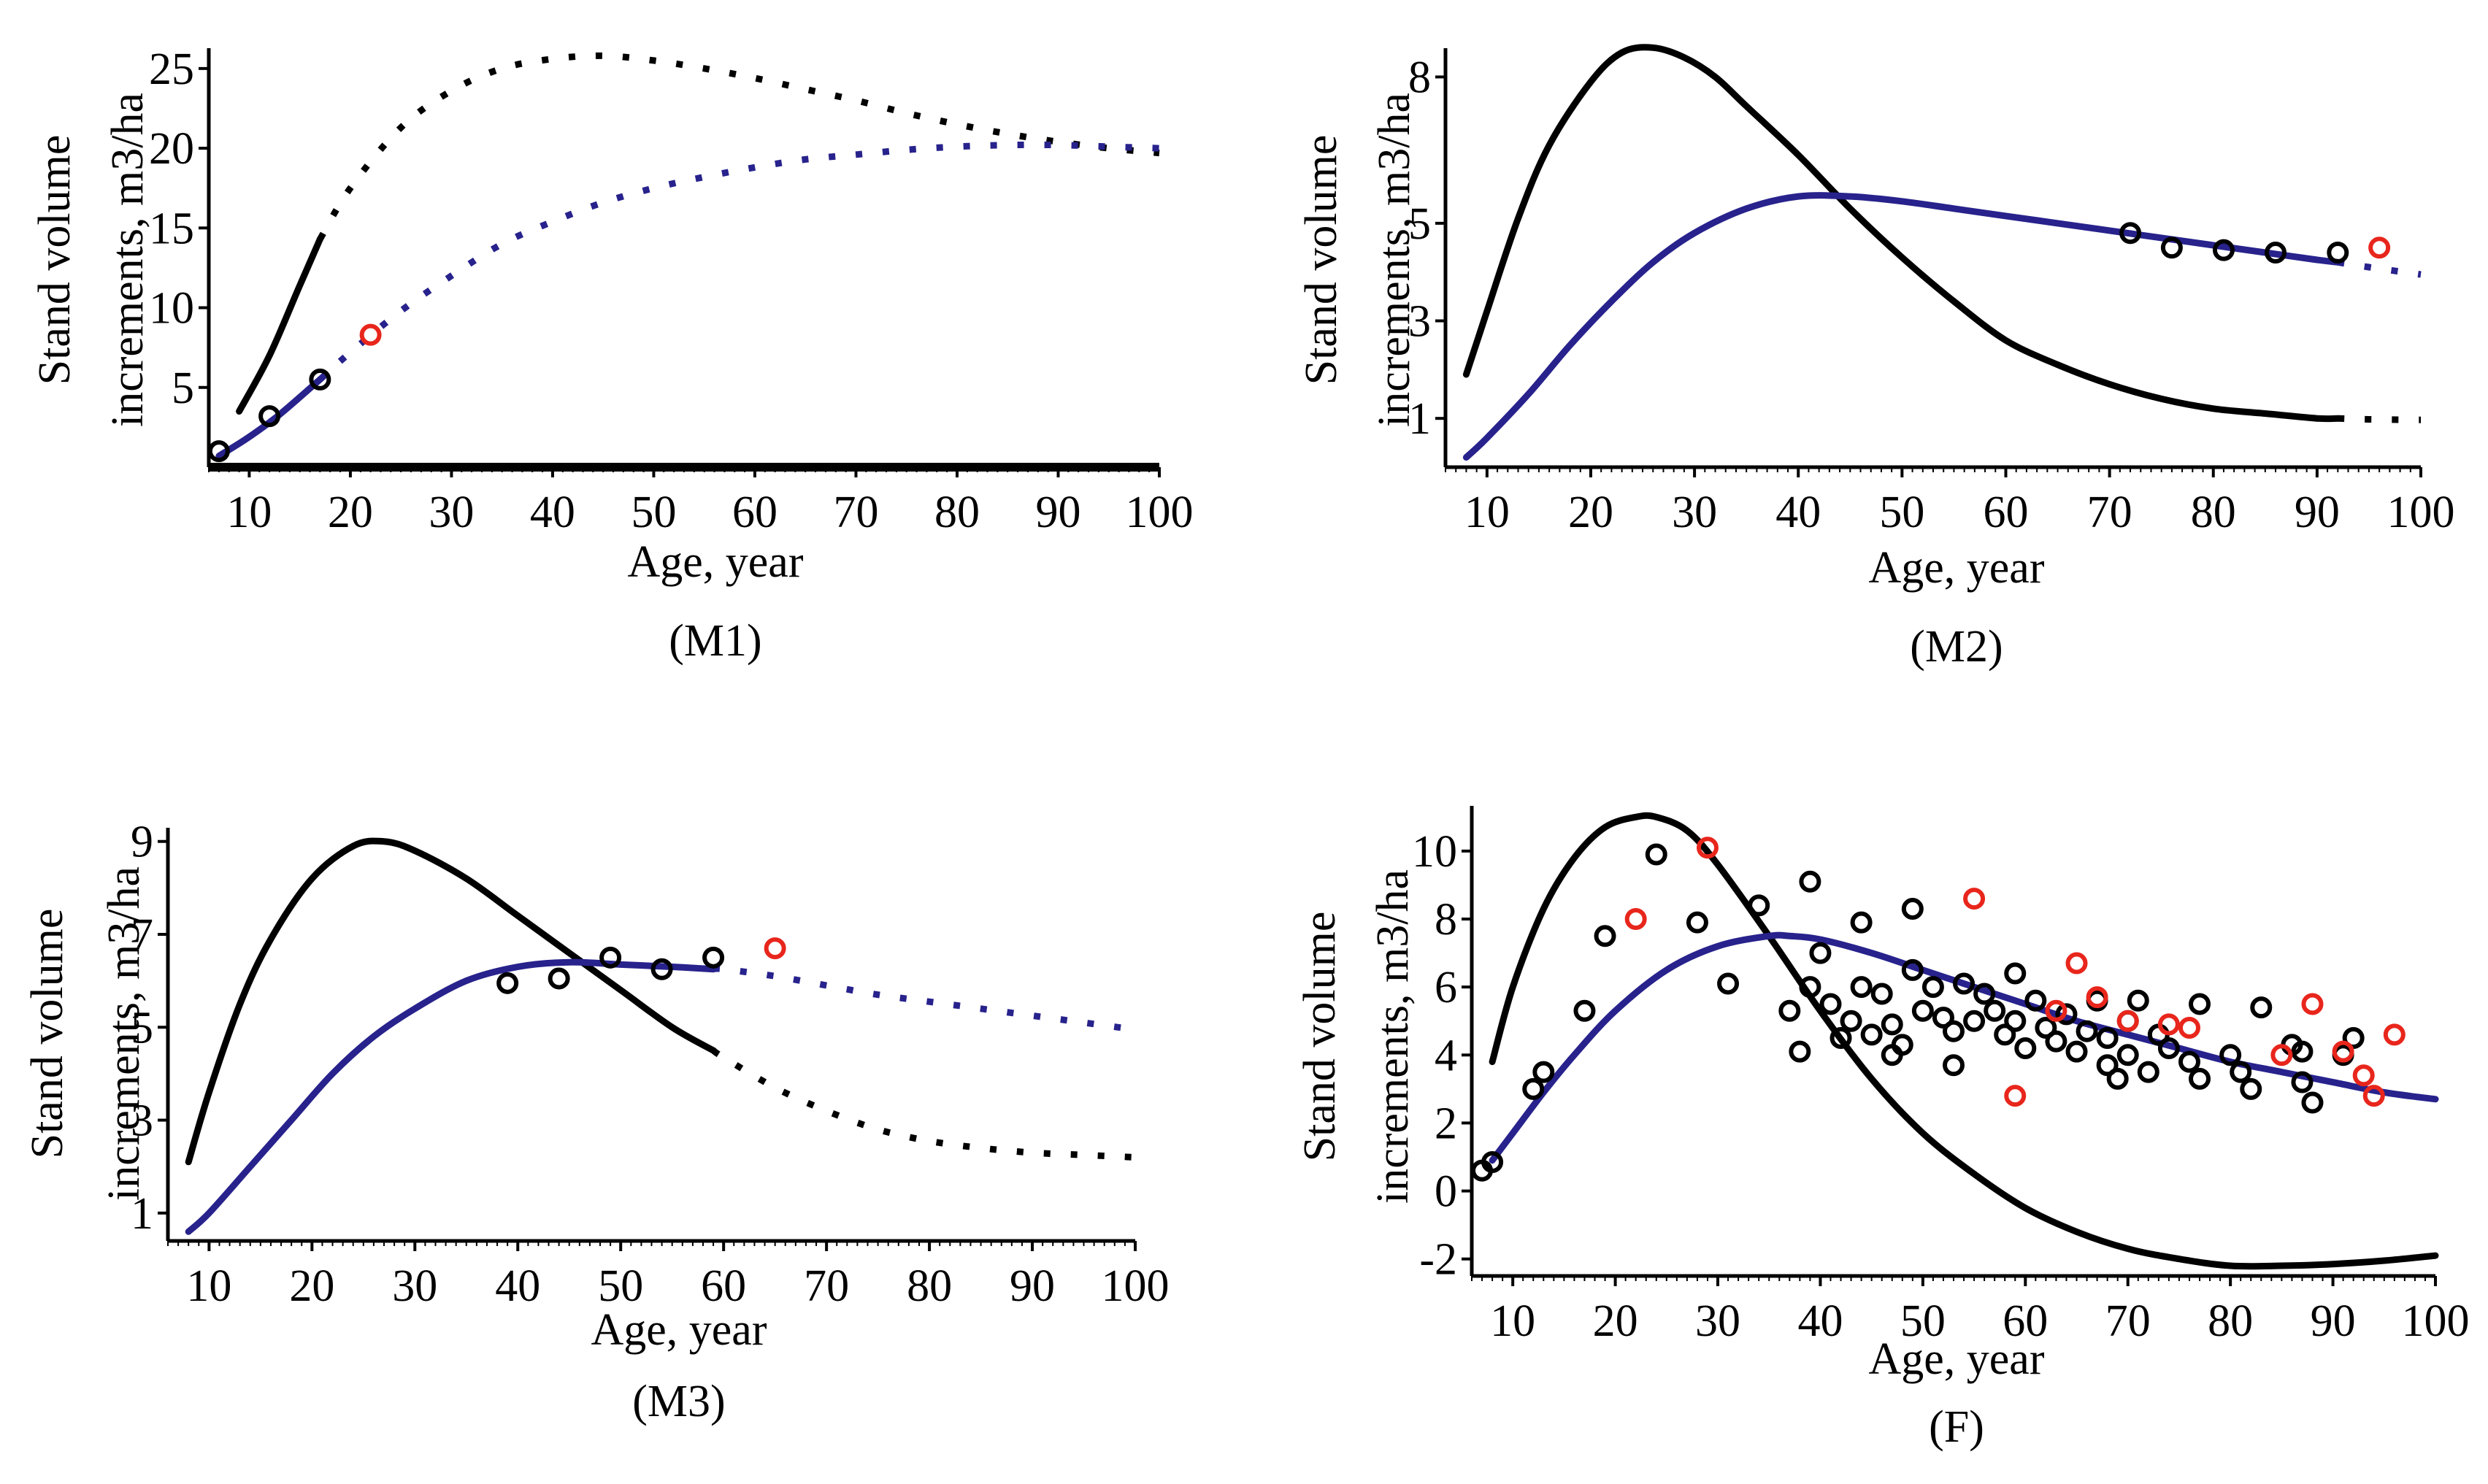 This screenshot has width=2488, height=1484. What do you see at coordinates (1419, 224) in the screenshot?
I see `y-tick-label: 5` at bounding box center [1419, 224].